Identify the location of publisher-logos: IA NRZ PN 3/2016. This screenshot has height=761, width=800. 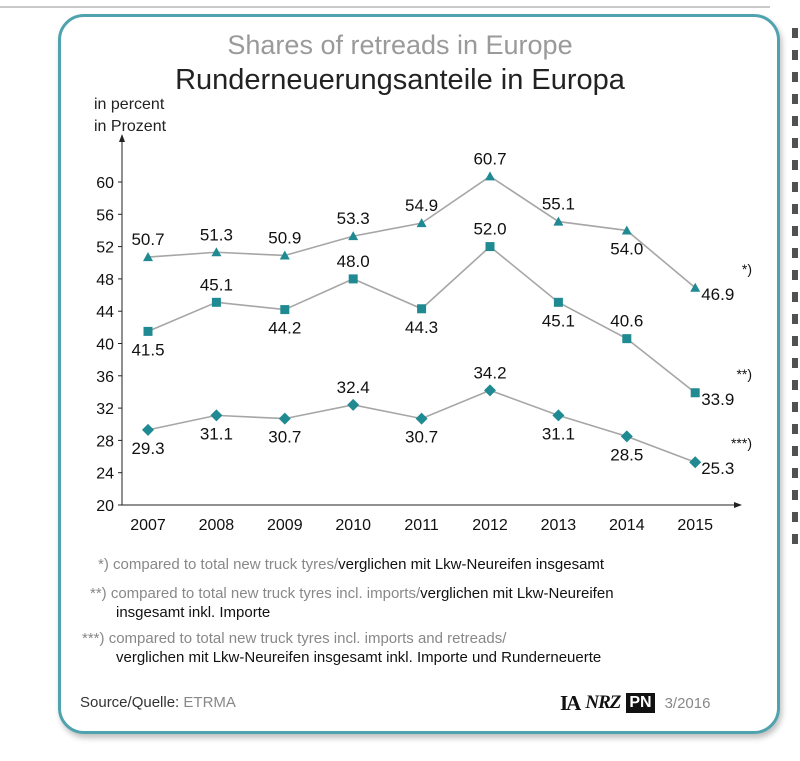
(635, 702).